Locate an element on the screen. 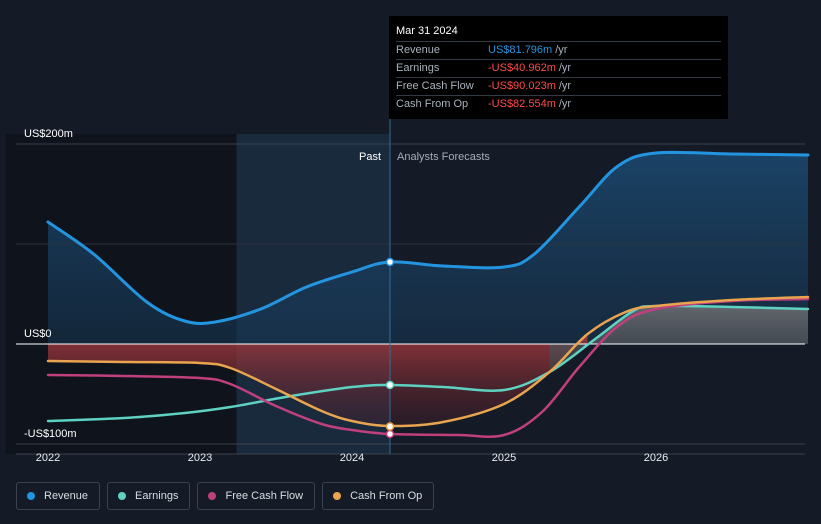 This screenshot has width=821, height=524. legend-item-revenue: Revenue is located at coordinates (58, 496).